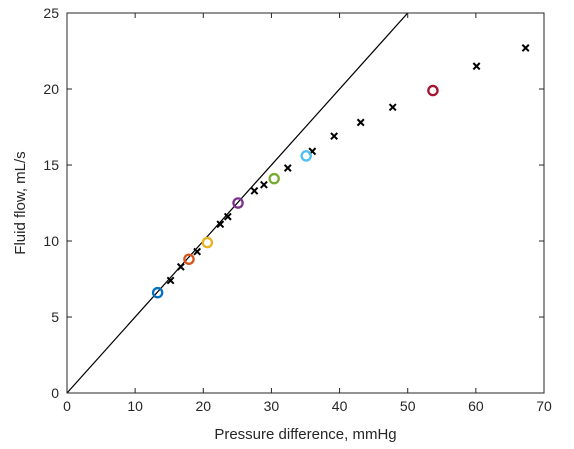 Image resolution: width=574 pixels, height=449 pixels. I want to click on y-axis-label: Fluid flow, mL/s, so click(20, 202).